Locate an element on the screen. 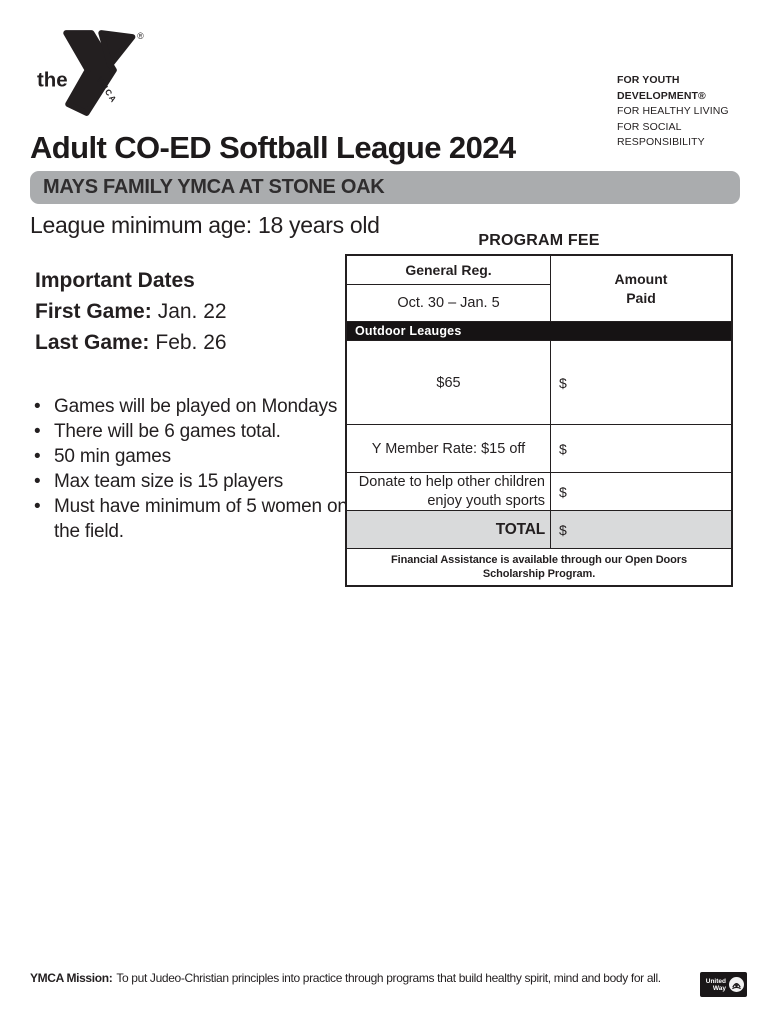  location-banner-text: MAYS FAMILY YMCA AT STONE OAK is located at coordinates (214, 187).